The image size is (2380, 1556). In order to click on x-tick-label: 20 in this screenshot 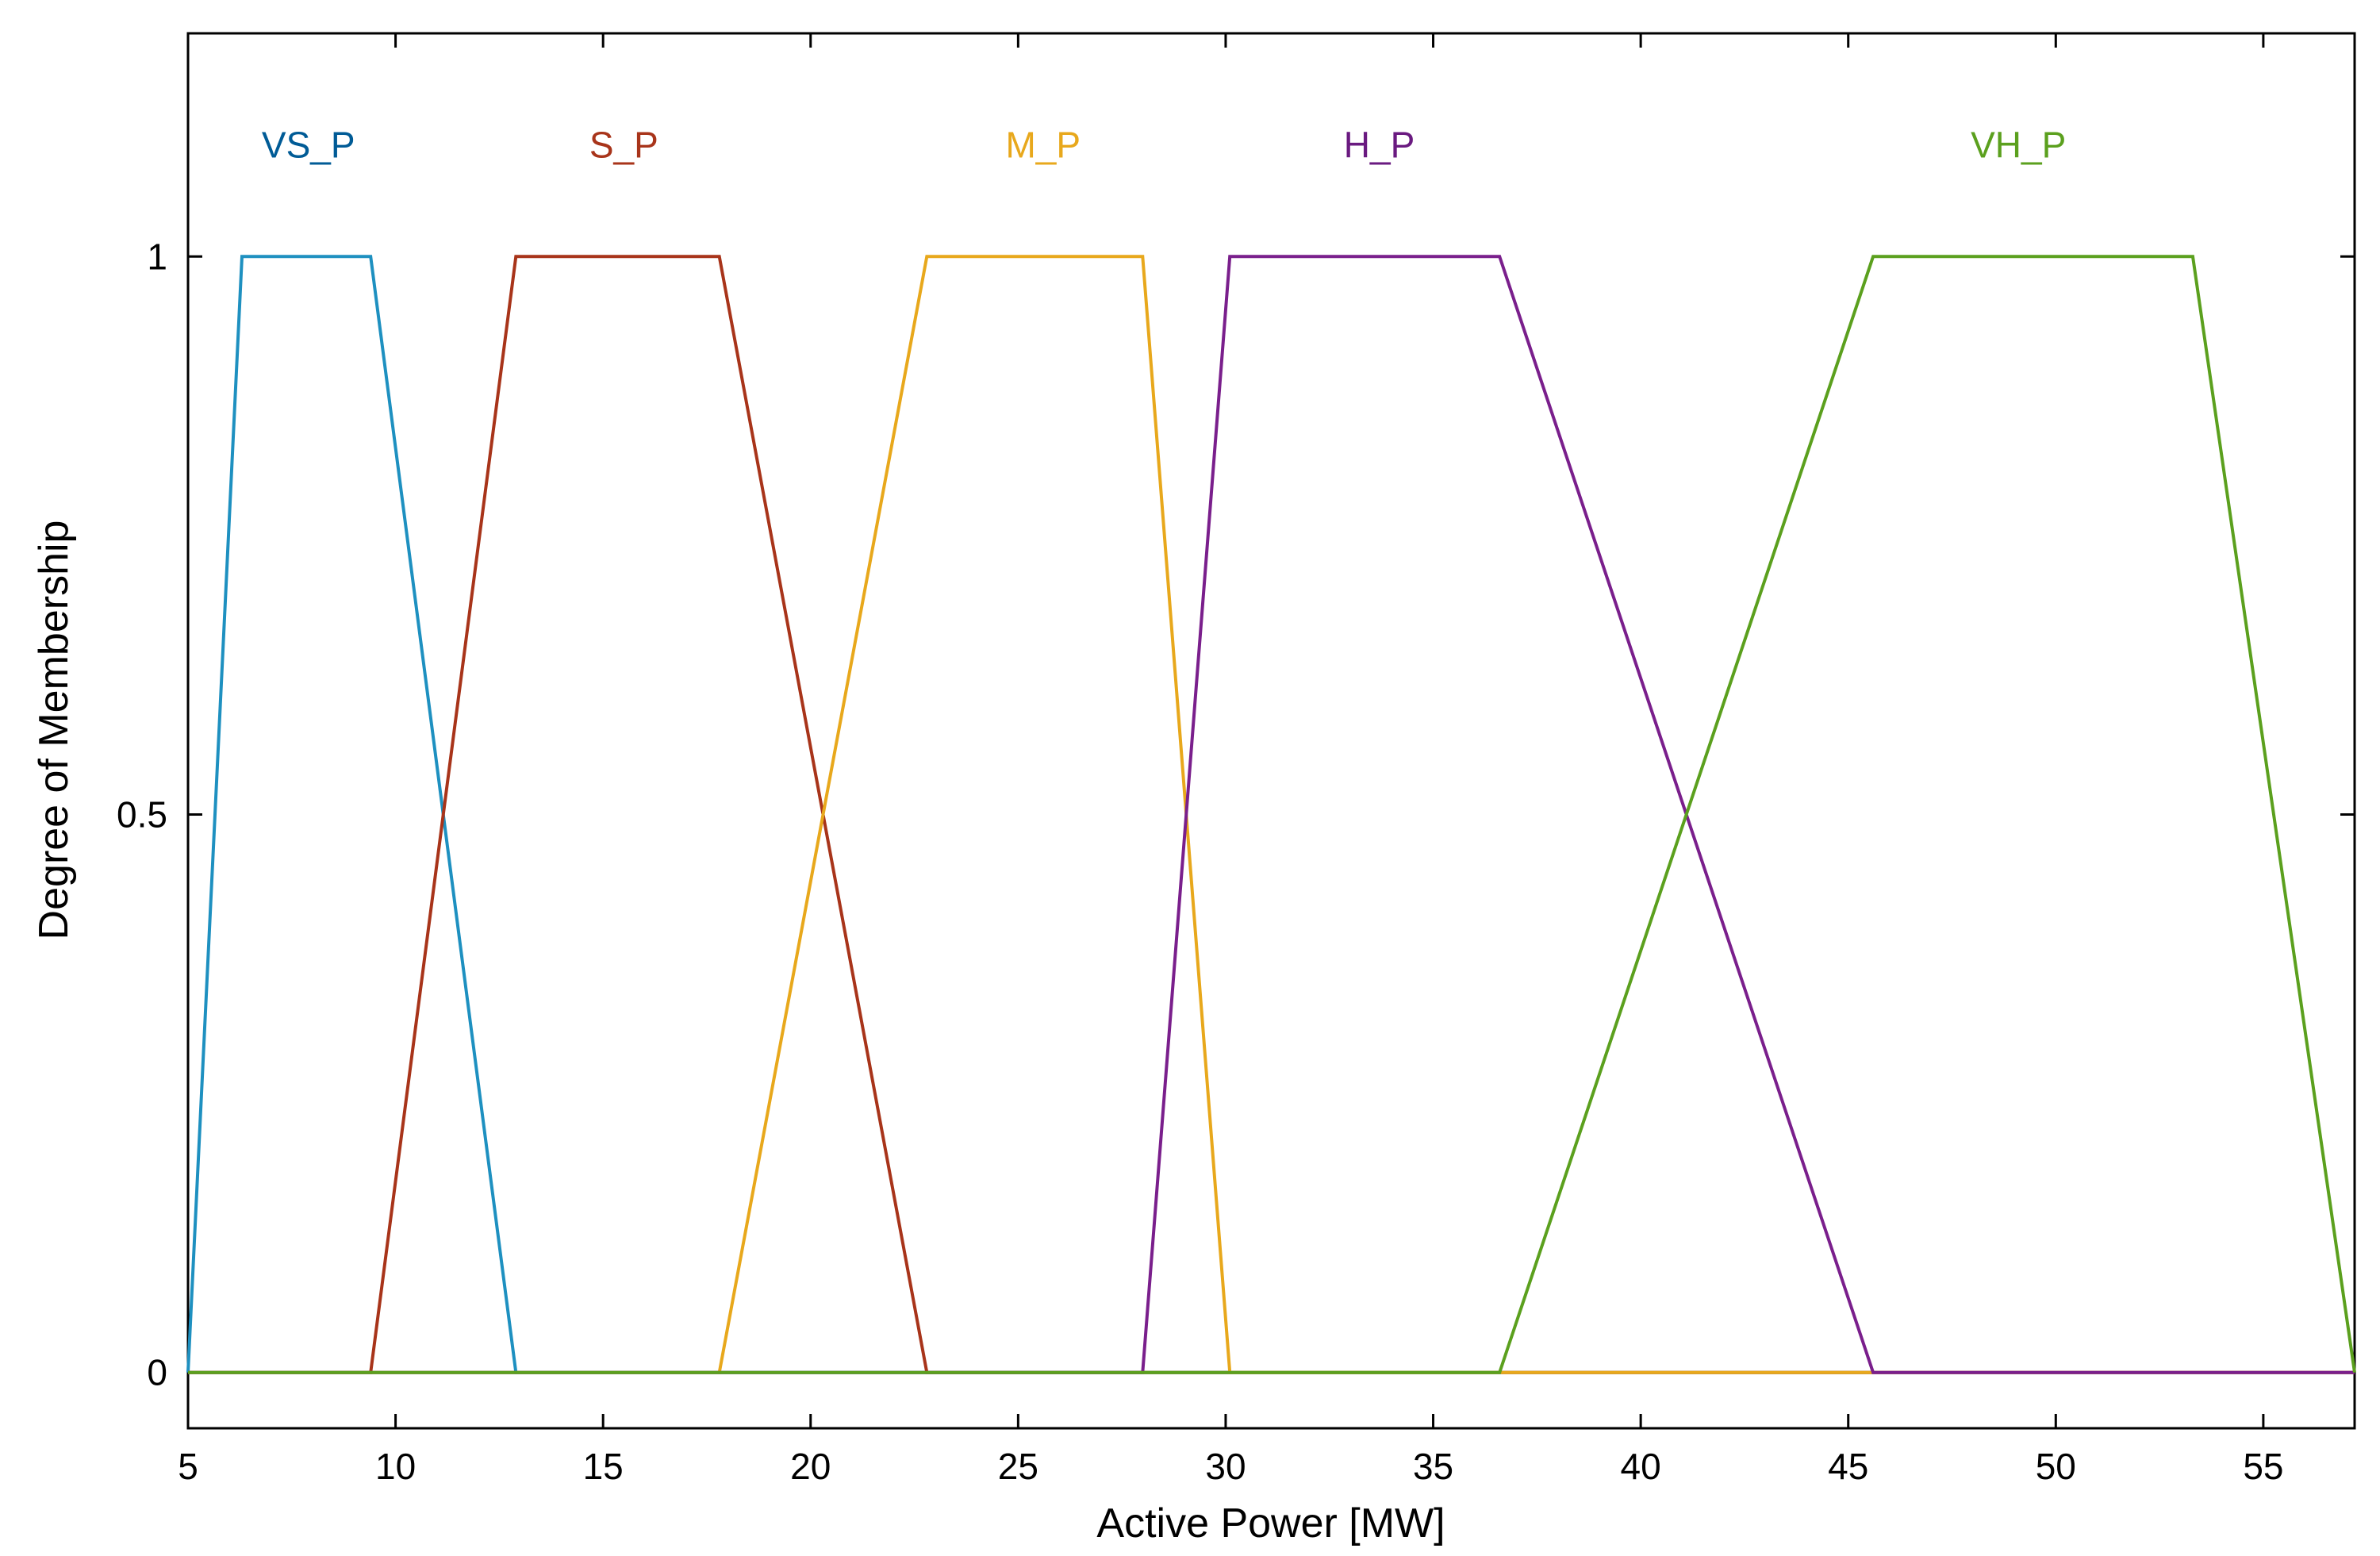, I will do `click(810, 1467)`.